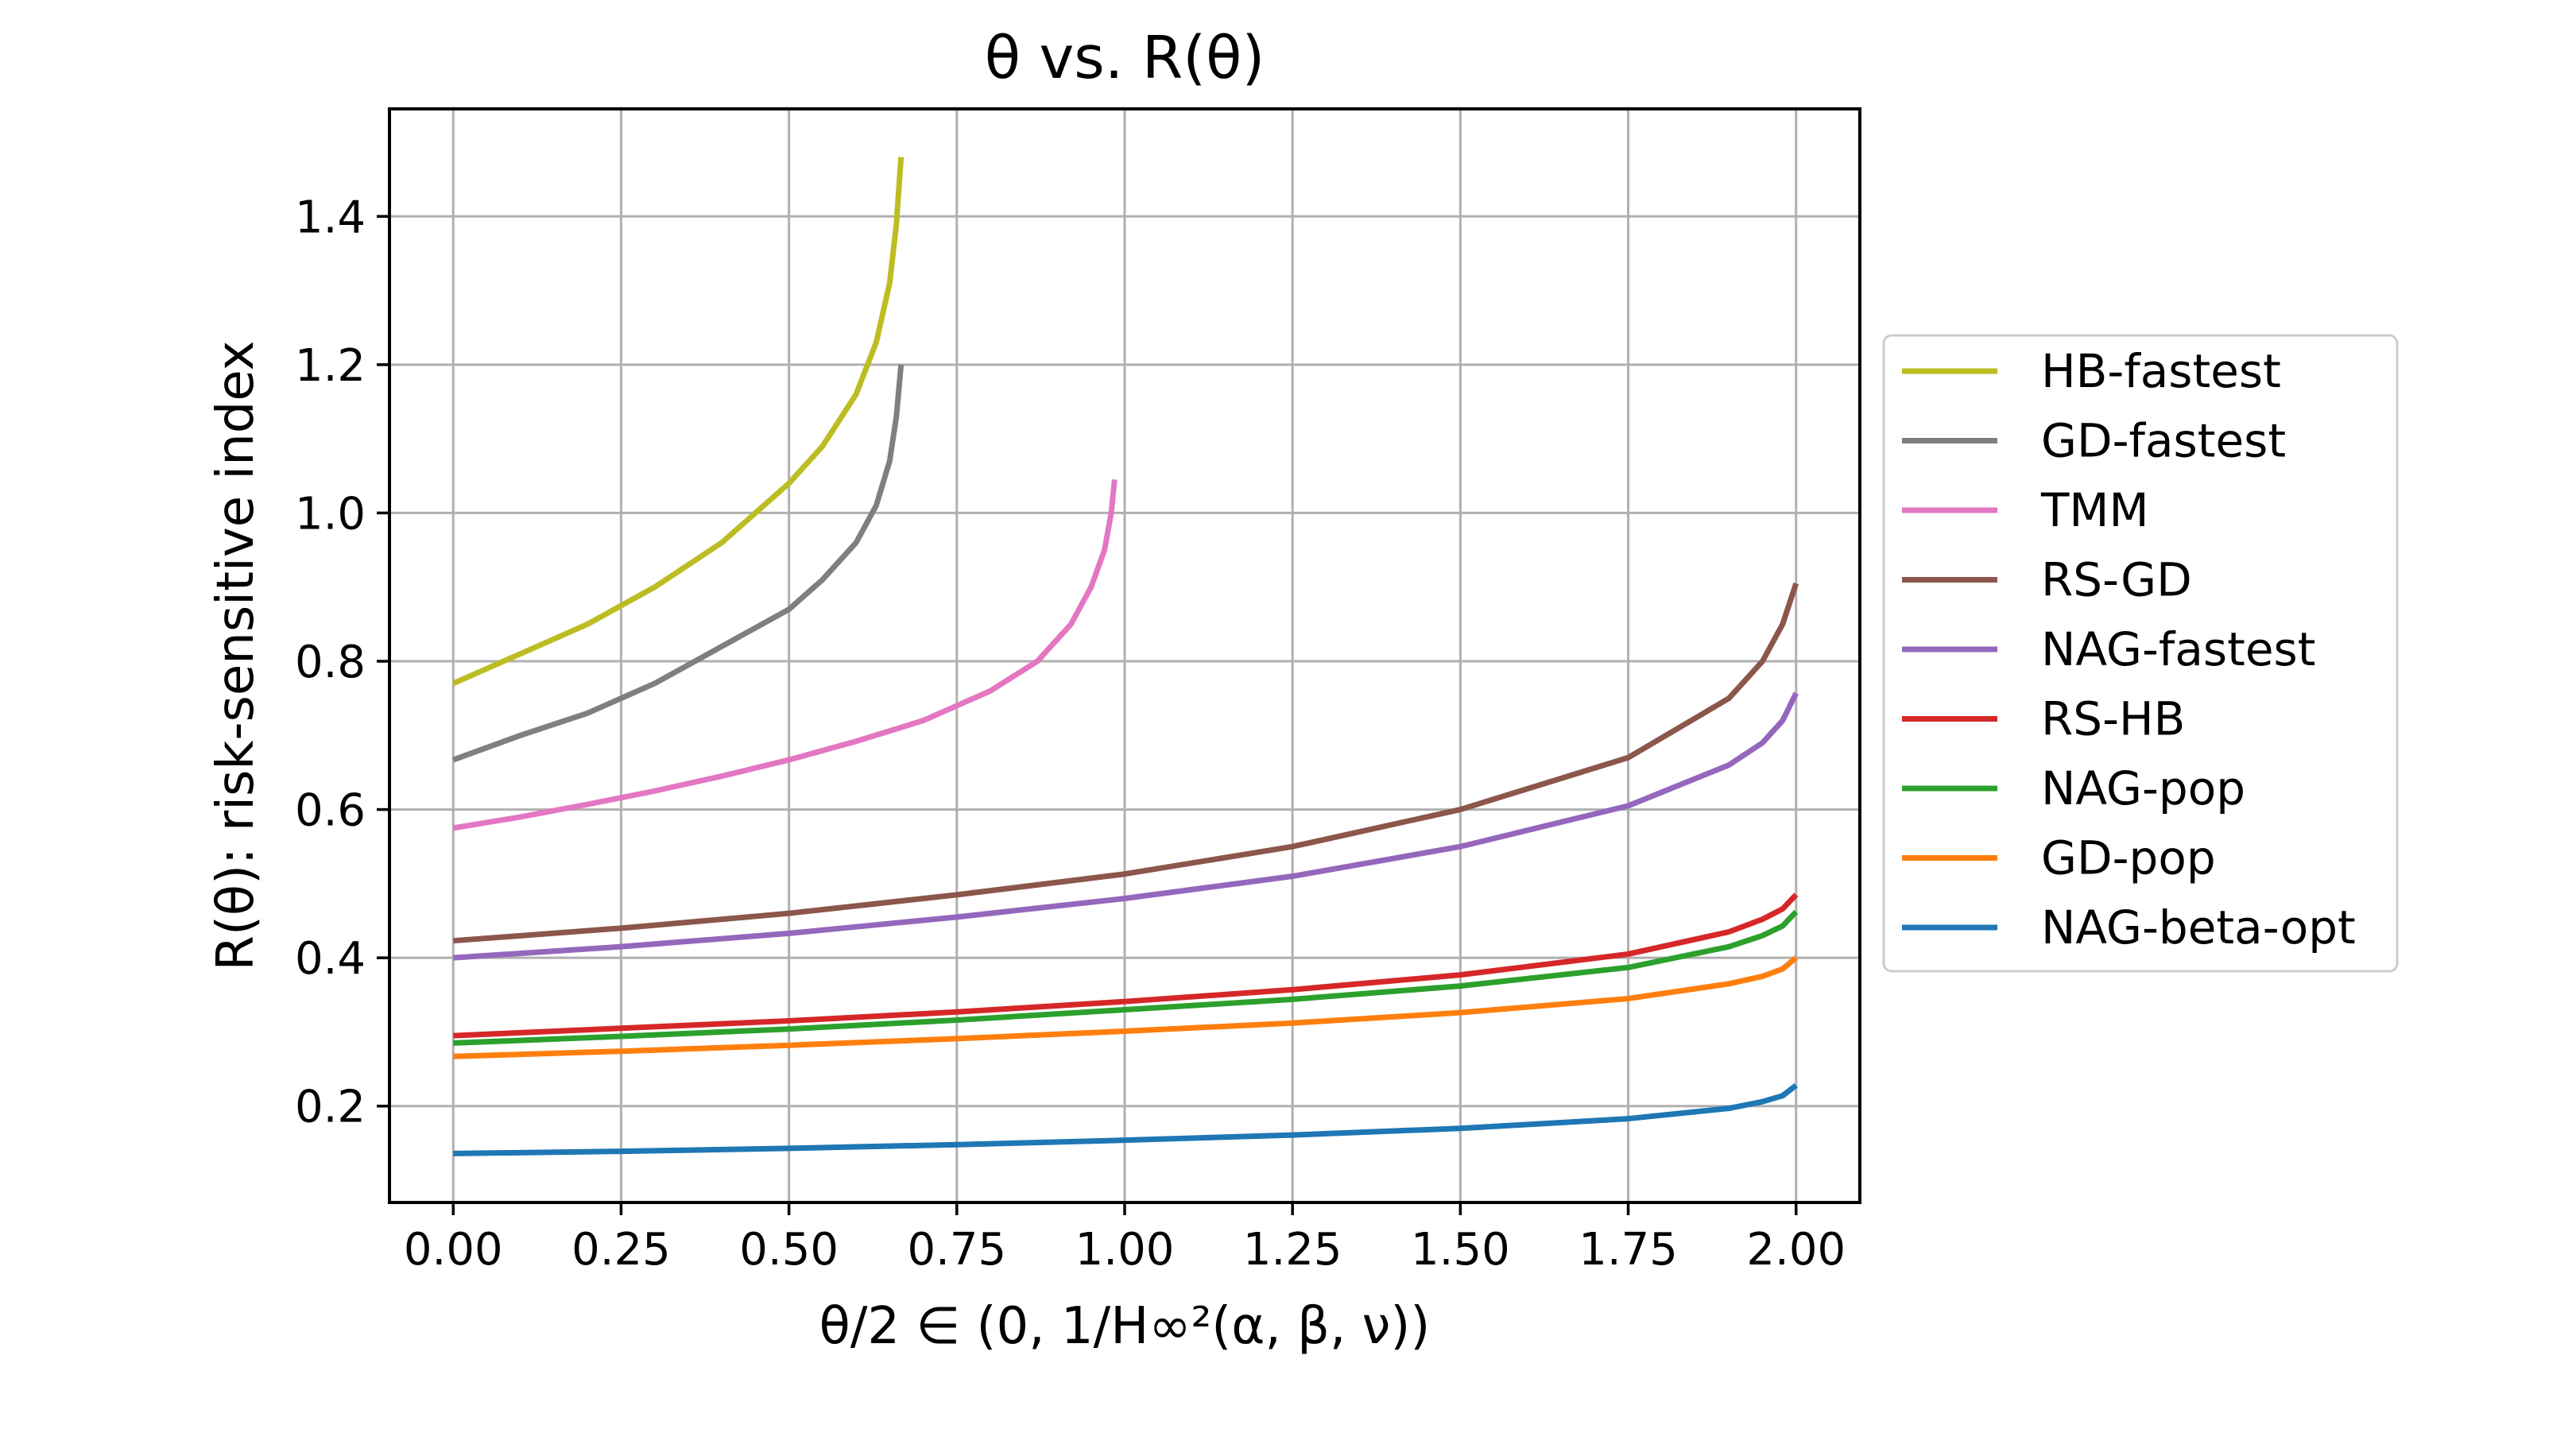 This screenshot has width=2572, height=1456. What do you see at coordinates (330, 959) in the screenshot?
I see `y-tick-label: 0.4` at bounding box center [330, 959].